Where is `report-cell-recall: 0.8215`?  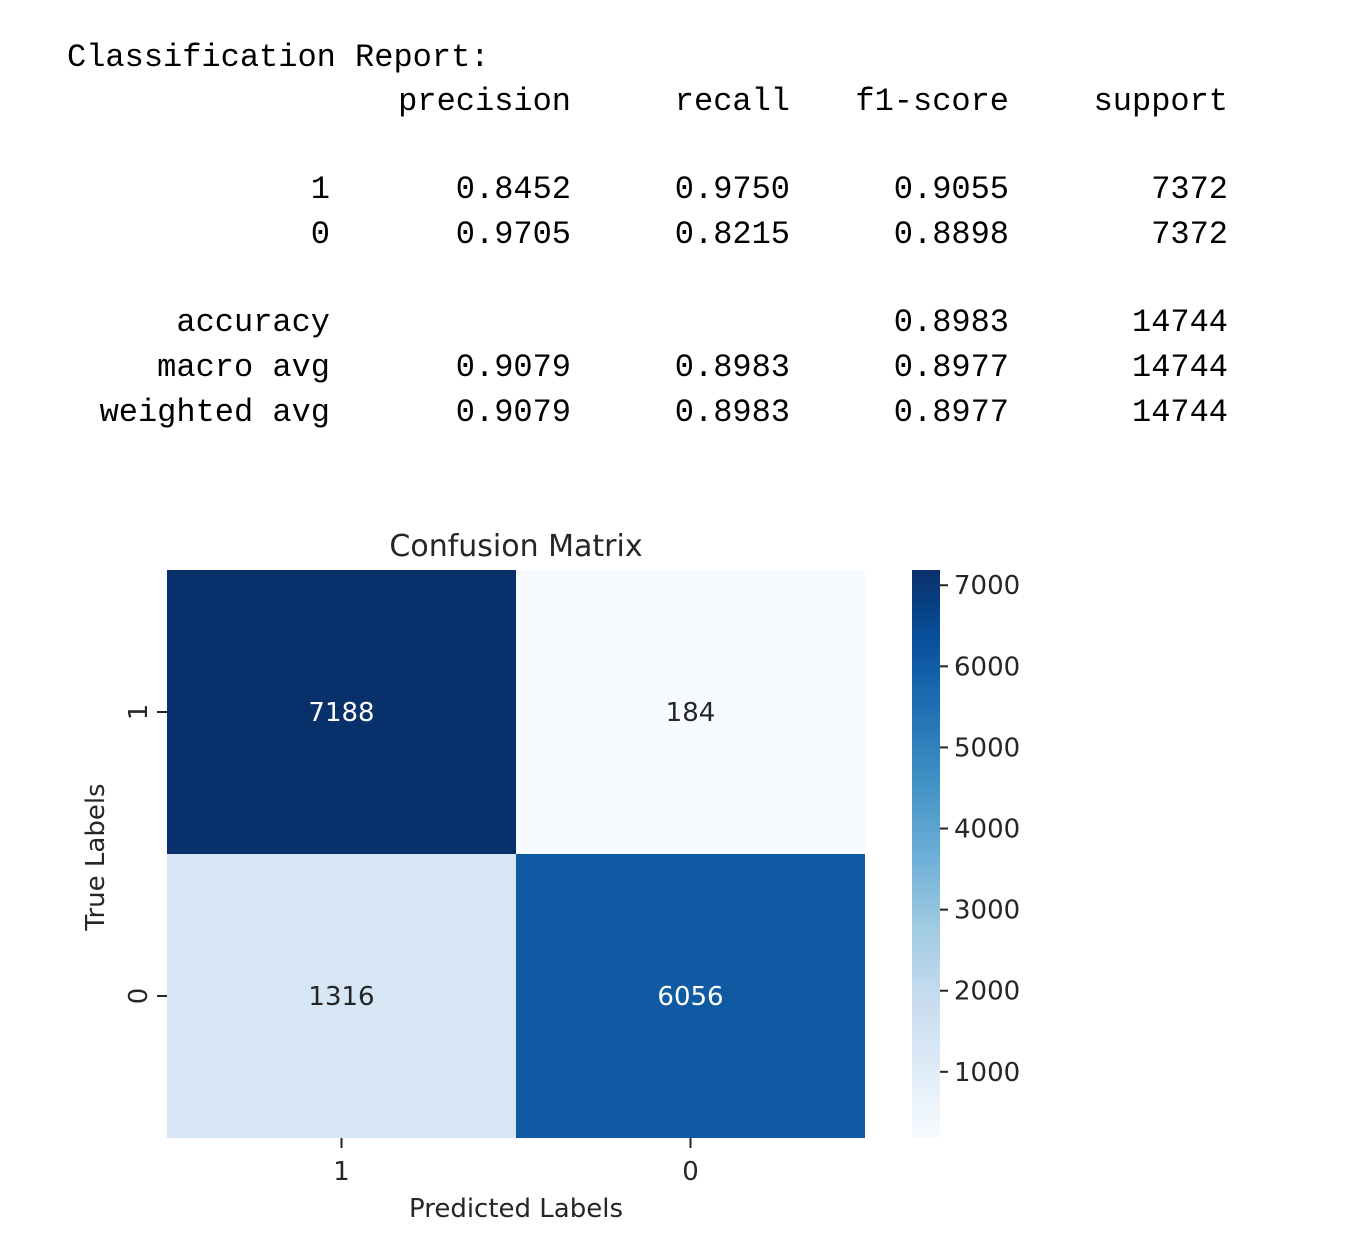
report-cell-recall: 0.8215 is located at coordinates (732, 234).